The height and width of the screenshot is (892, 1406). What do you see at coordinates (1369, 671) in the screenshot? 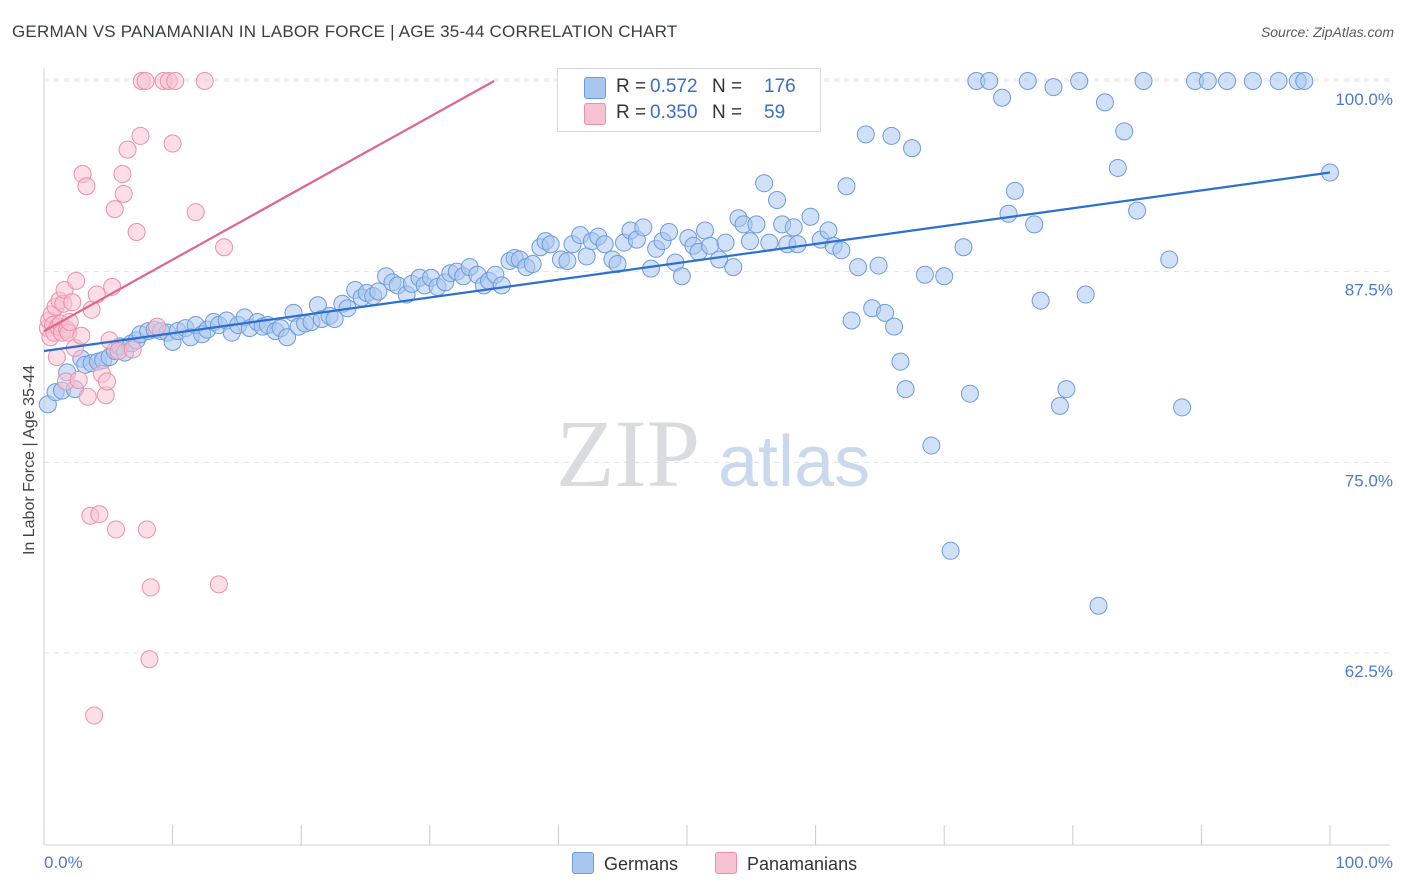
I see `y-tick-label: 62.5%` at bounding box center [1369, 671].